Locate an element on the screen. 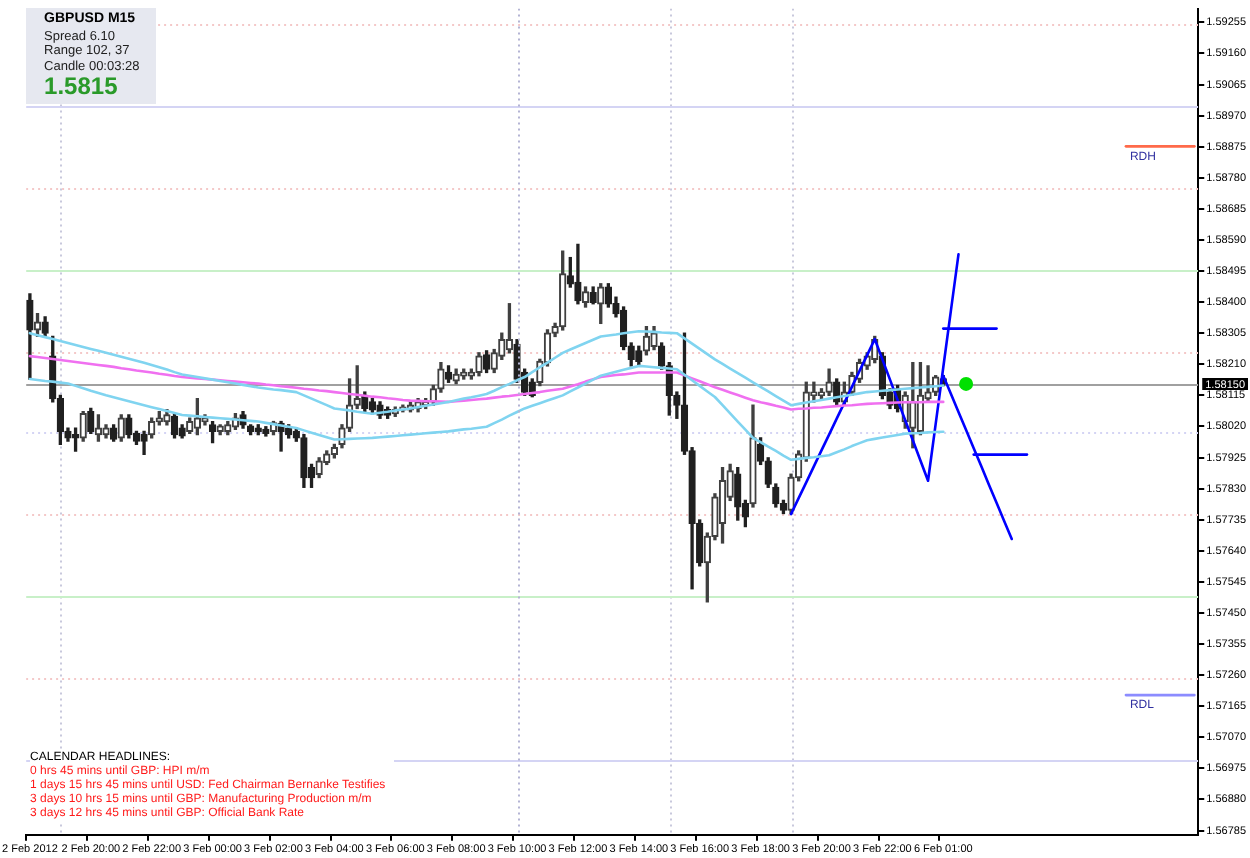  annotation: 1.5815 is located at coordinates (82, 86).